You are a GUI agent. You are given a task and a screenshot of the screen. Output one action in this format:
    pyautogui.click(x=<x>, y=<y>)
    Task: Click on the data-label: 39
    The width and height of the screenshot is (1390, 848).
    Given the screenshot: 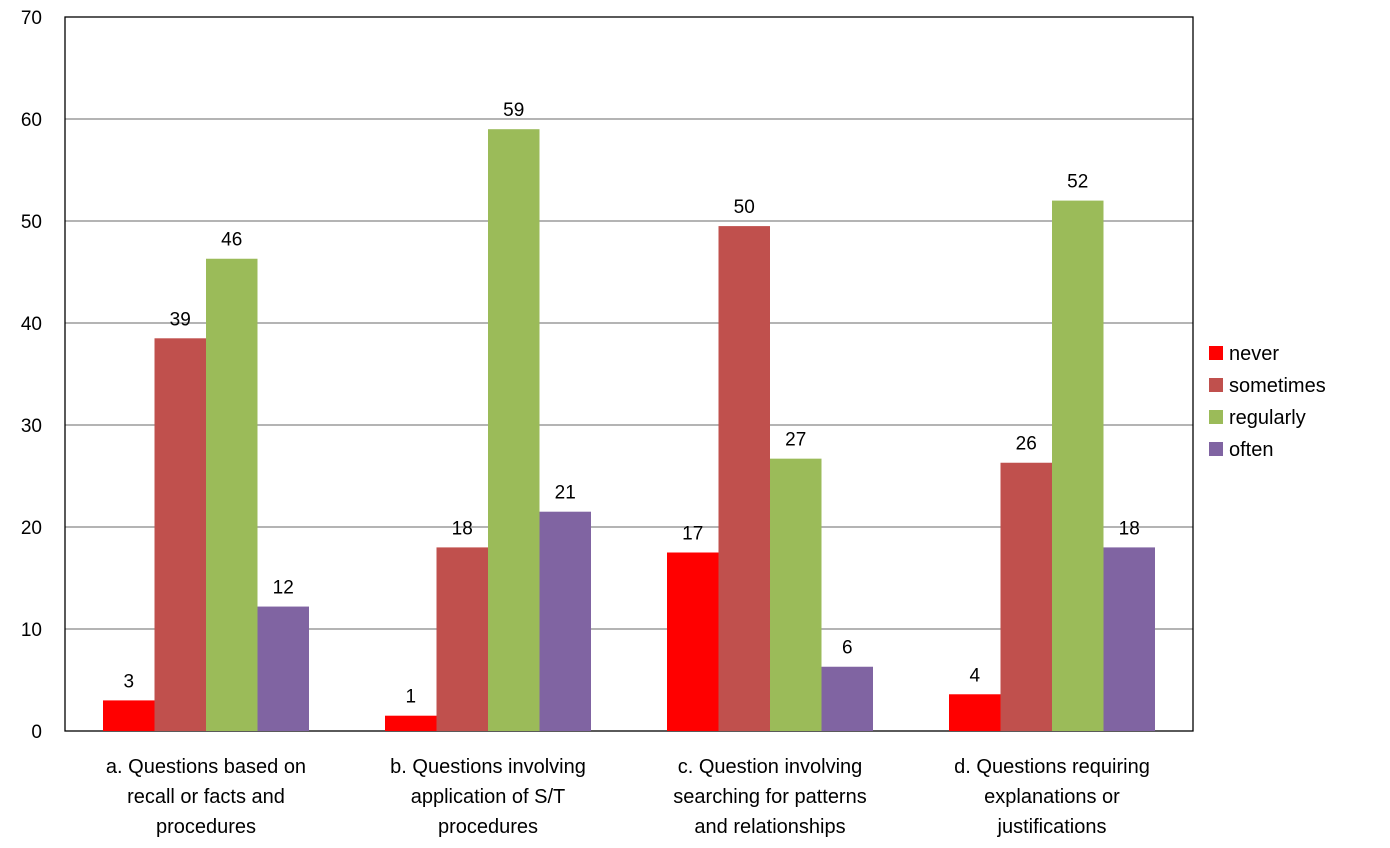 What is the action you would take?
    pyautogui.click(x=180, y=319)
    